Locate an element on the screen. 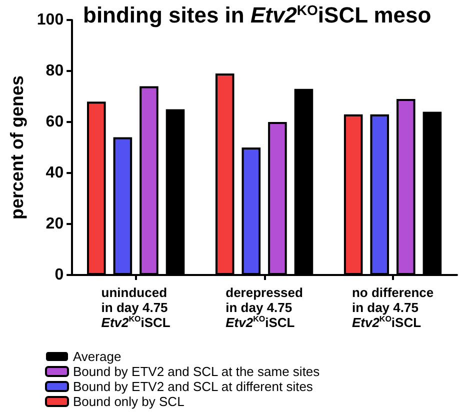 Image resolution: width=459 pixels, height=415 pixels. legend-label: Bound by ETV2 and SCL at the same sites is located at coordinates (196, 371).